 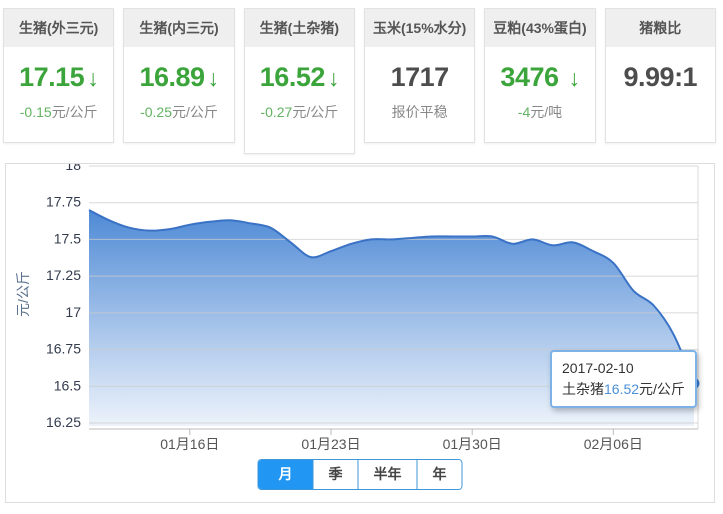 What do you see at coordinates (189, 444) in the screenshot?
I see `x-axis-tick-label: 01月16日` at bounding box center [189, 444].